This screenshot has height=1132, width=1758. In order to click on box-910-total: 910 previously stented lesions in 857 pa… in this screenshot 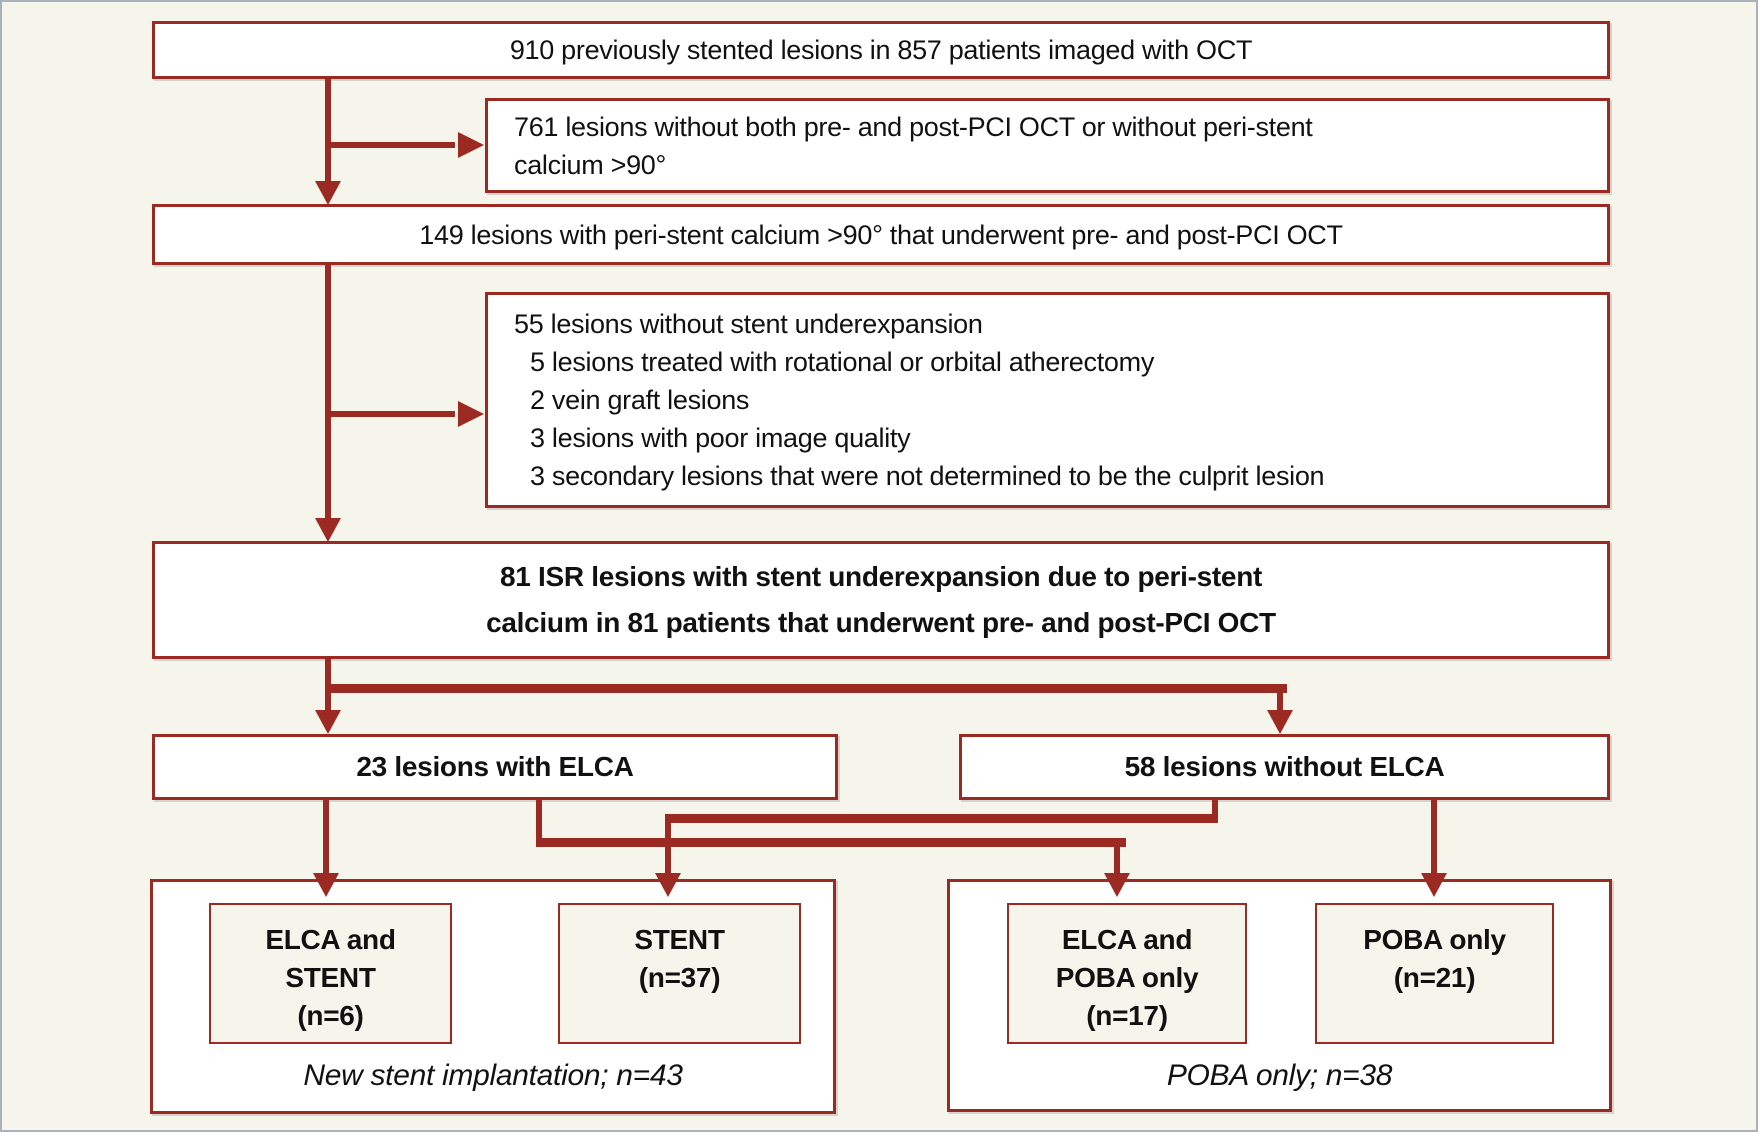, I will do `click(881, 50)`.